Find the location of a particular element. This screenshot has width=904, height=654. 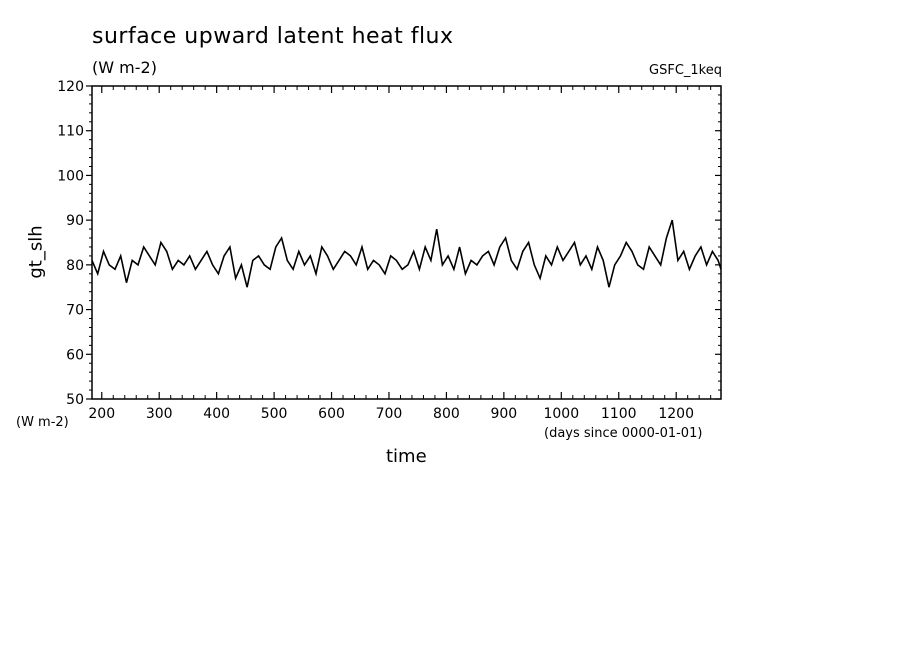

series-line is located at coordinates (406, 253).